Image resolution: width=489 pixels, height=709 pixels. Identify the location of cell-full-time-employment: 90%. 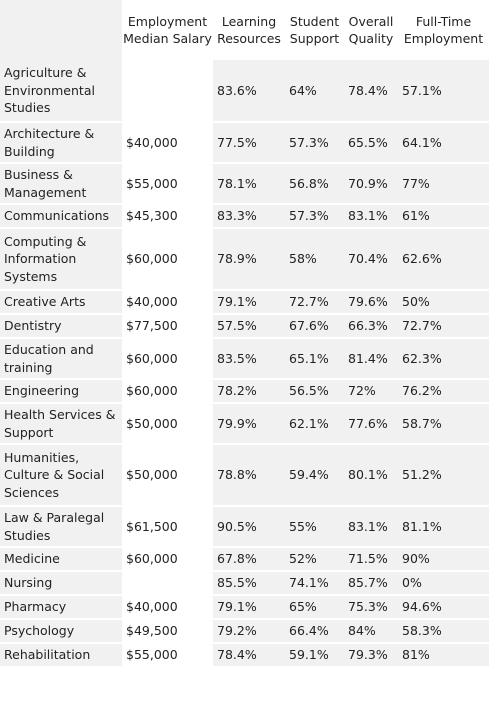
(443, 559).